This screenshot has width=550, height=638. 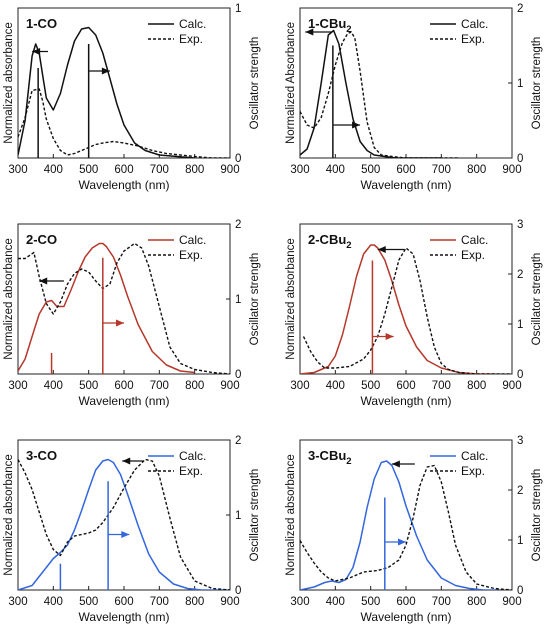 I want to click on compound-label: 3-CBu2, so click(x=330, y=457).